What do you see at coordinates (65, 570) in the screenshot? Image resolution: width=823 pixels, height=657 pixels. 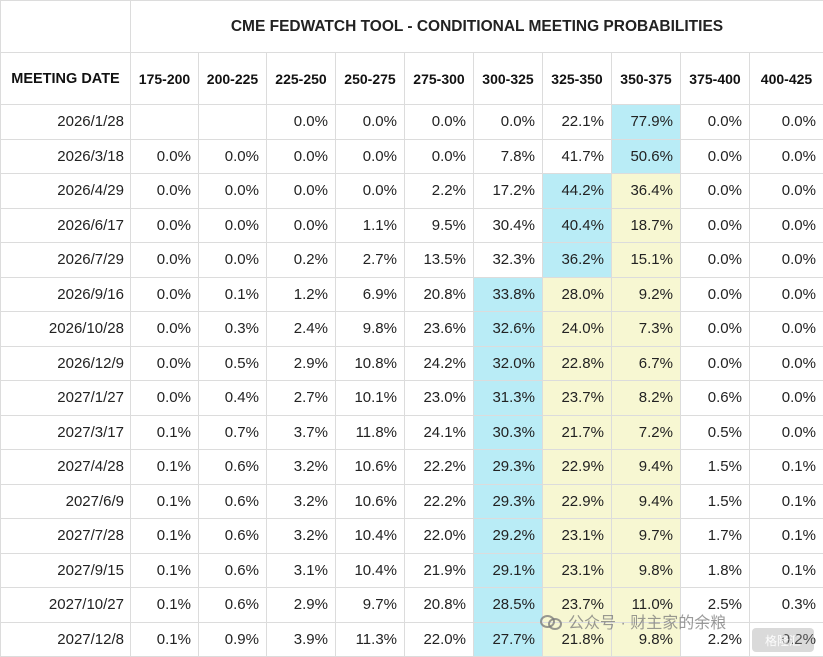 I see `meeting-date-cell: 2027/9/15` at bounding box center [65, 570].